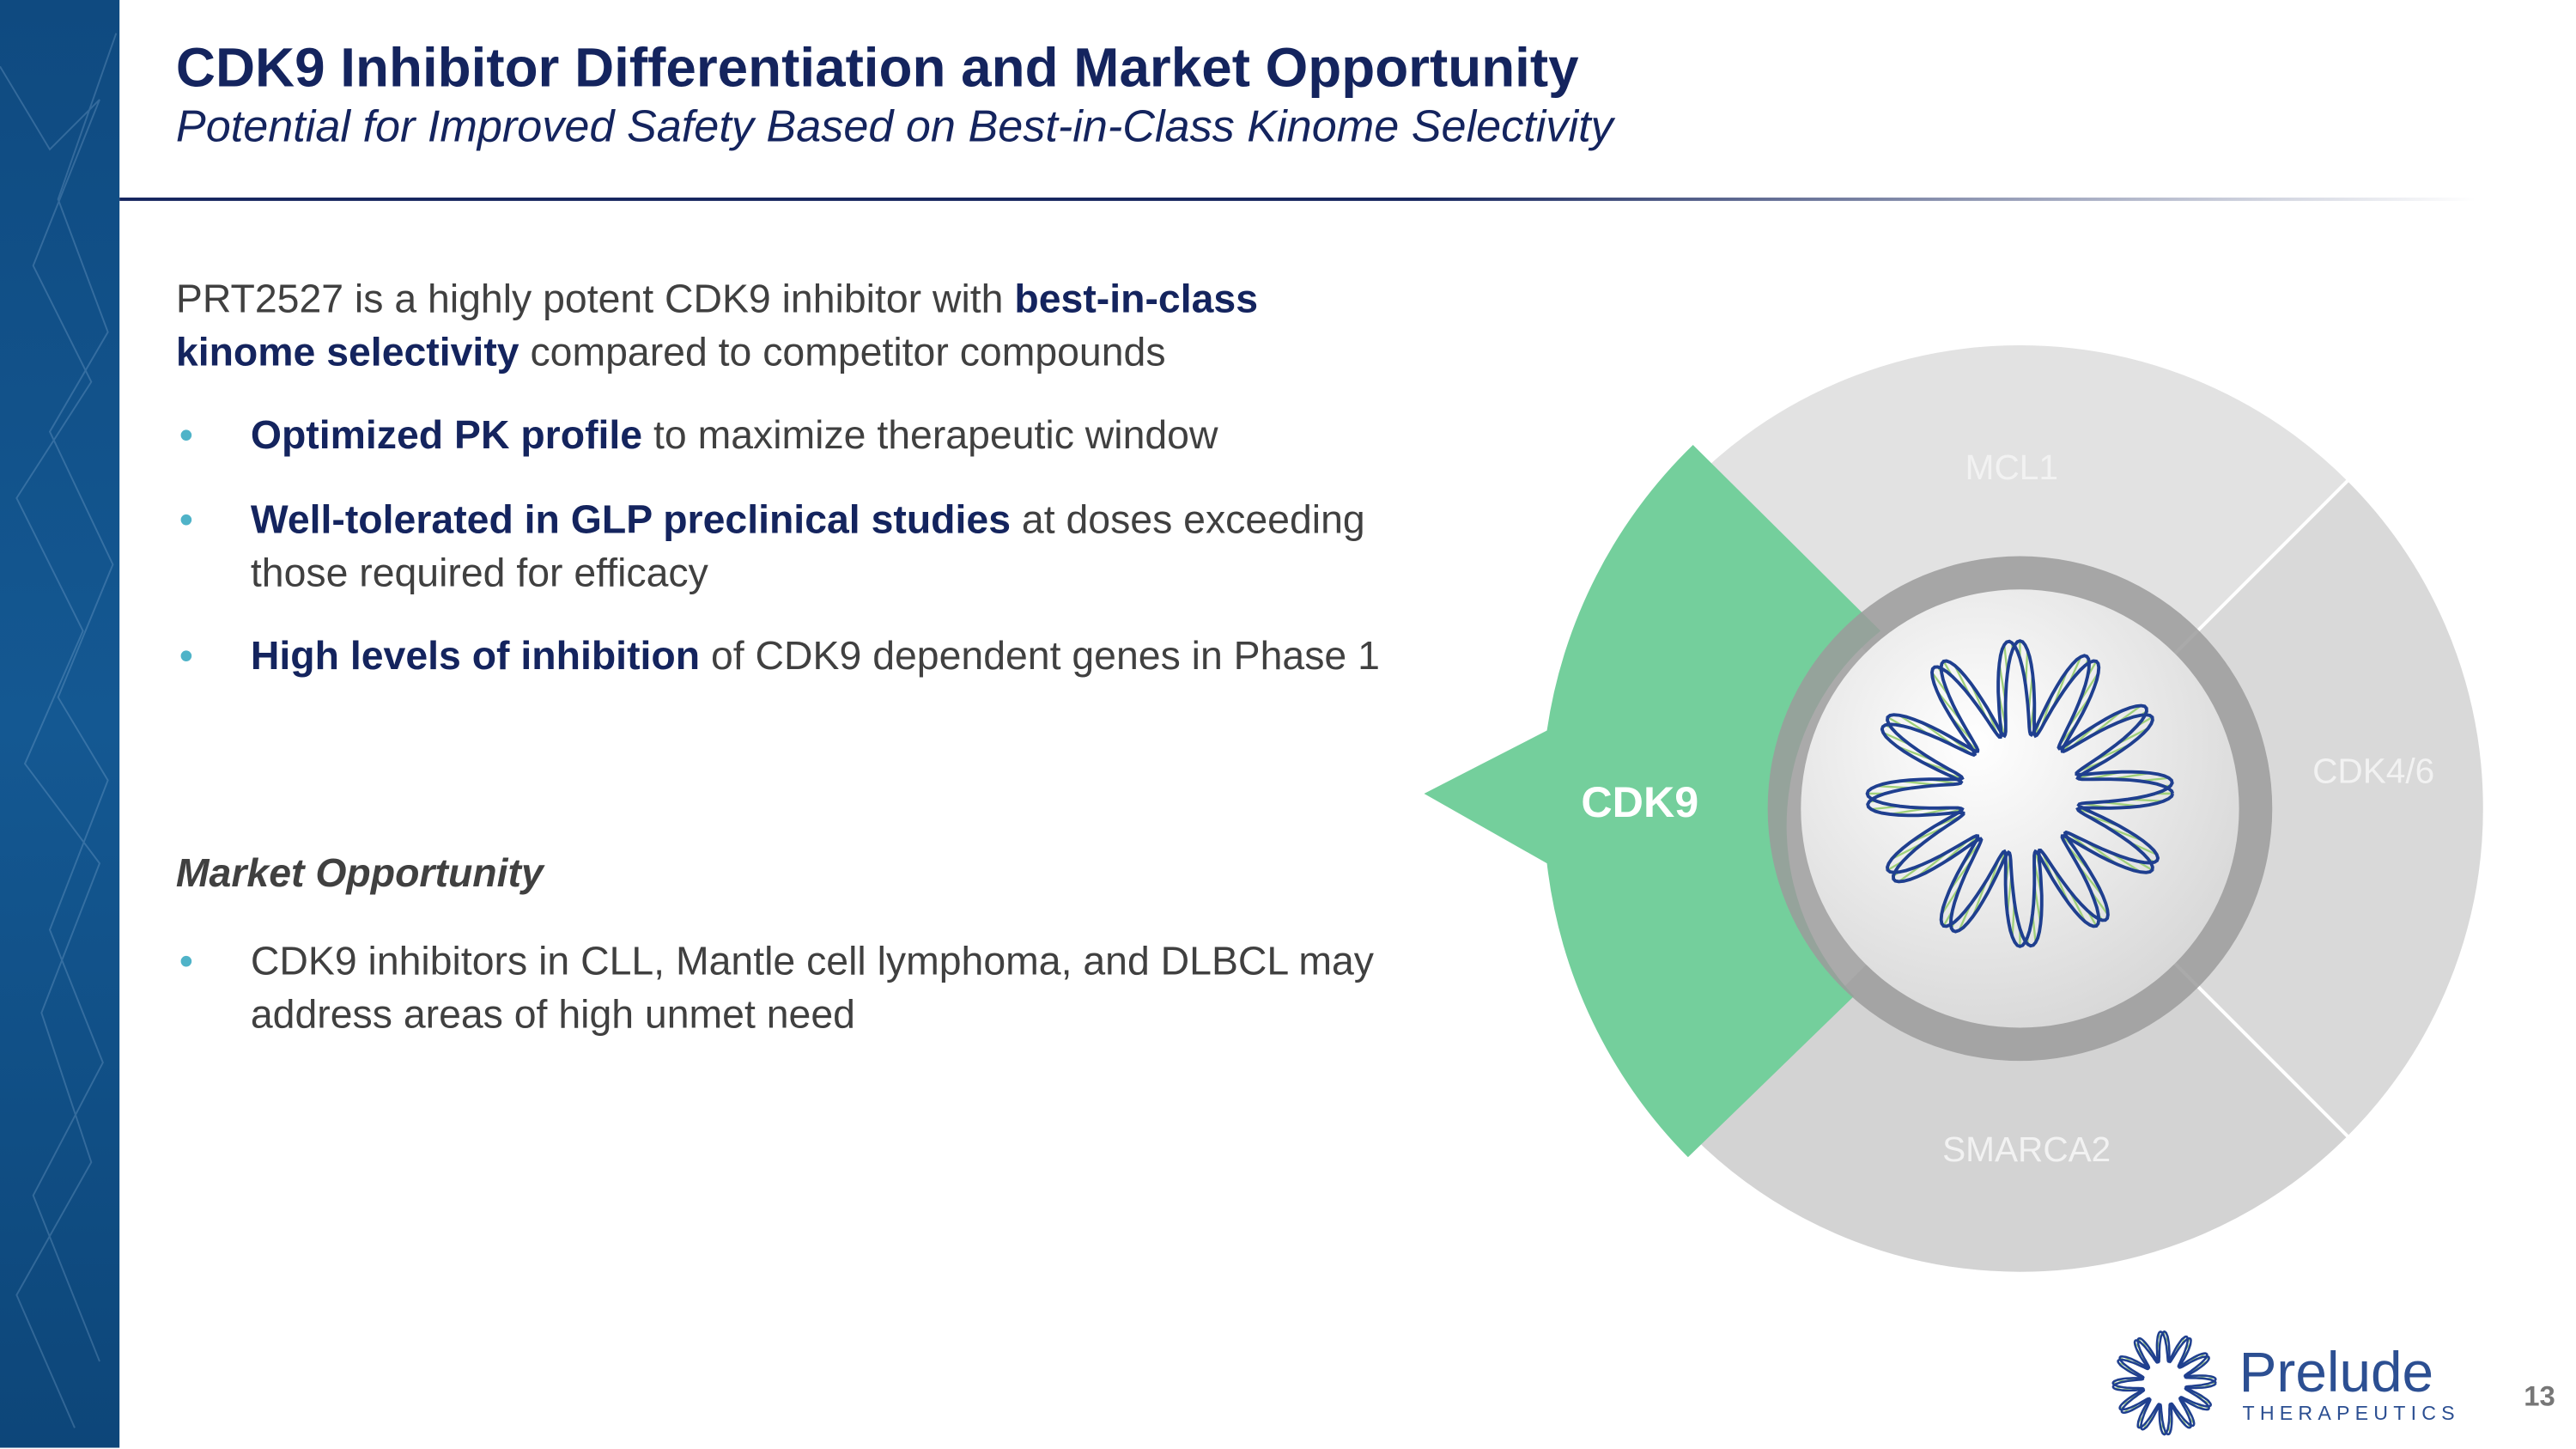 The width and height of the screenshot is (2576, 1449). What do you see at coordinates (446, 436) in the screenshot?
I see `emphasis-text: Optimized PK profile` at bounding box center [446, 436].